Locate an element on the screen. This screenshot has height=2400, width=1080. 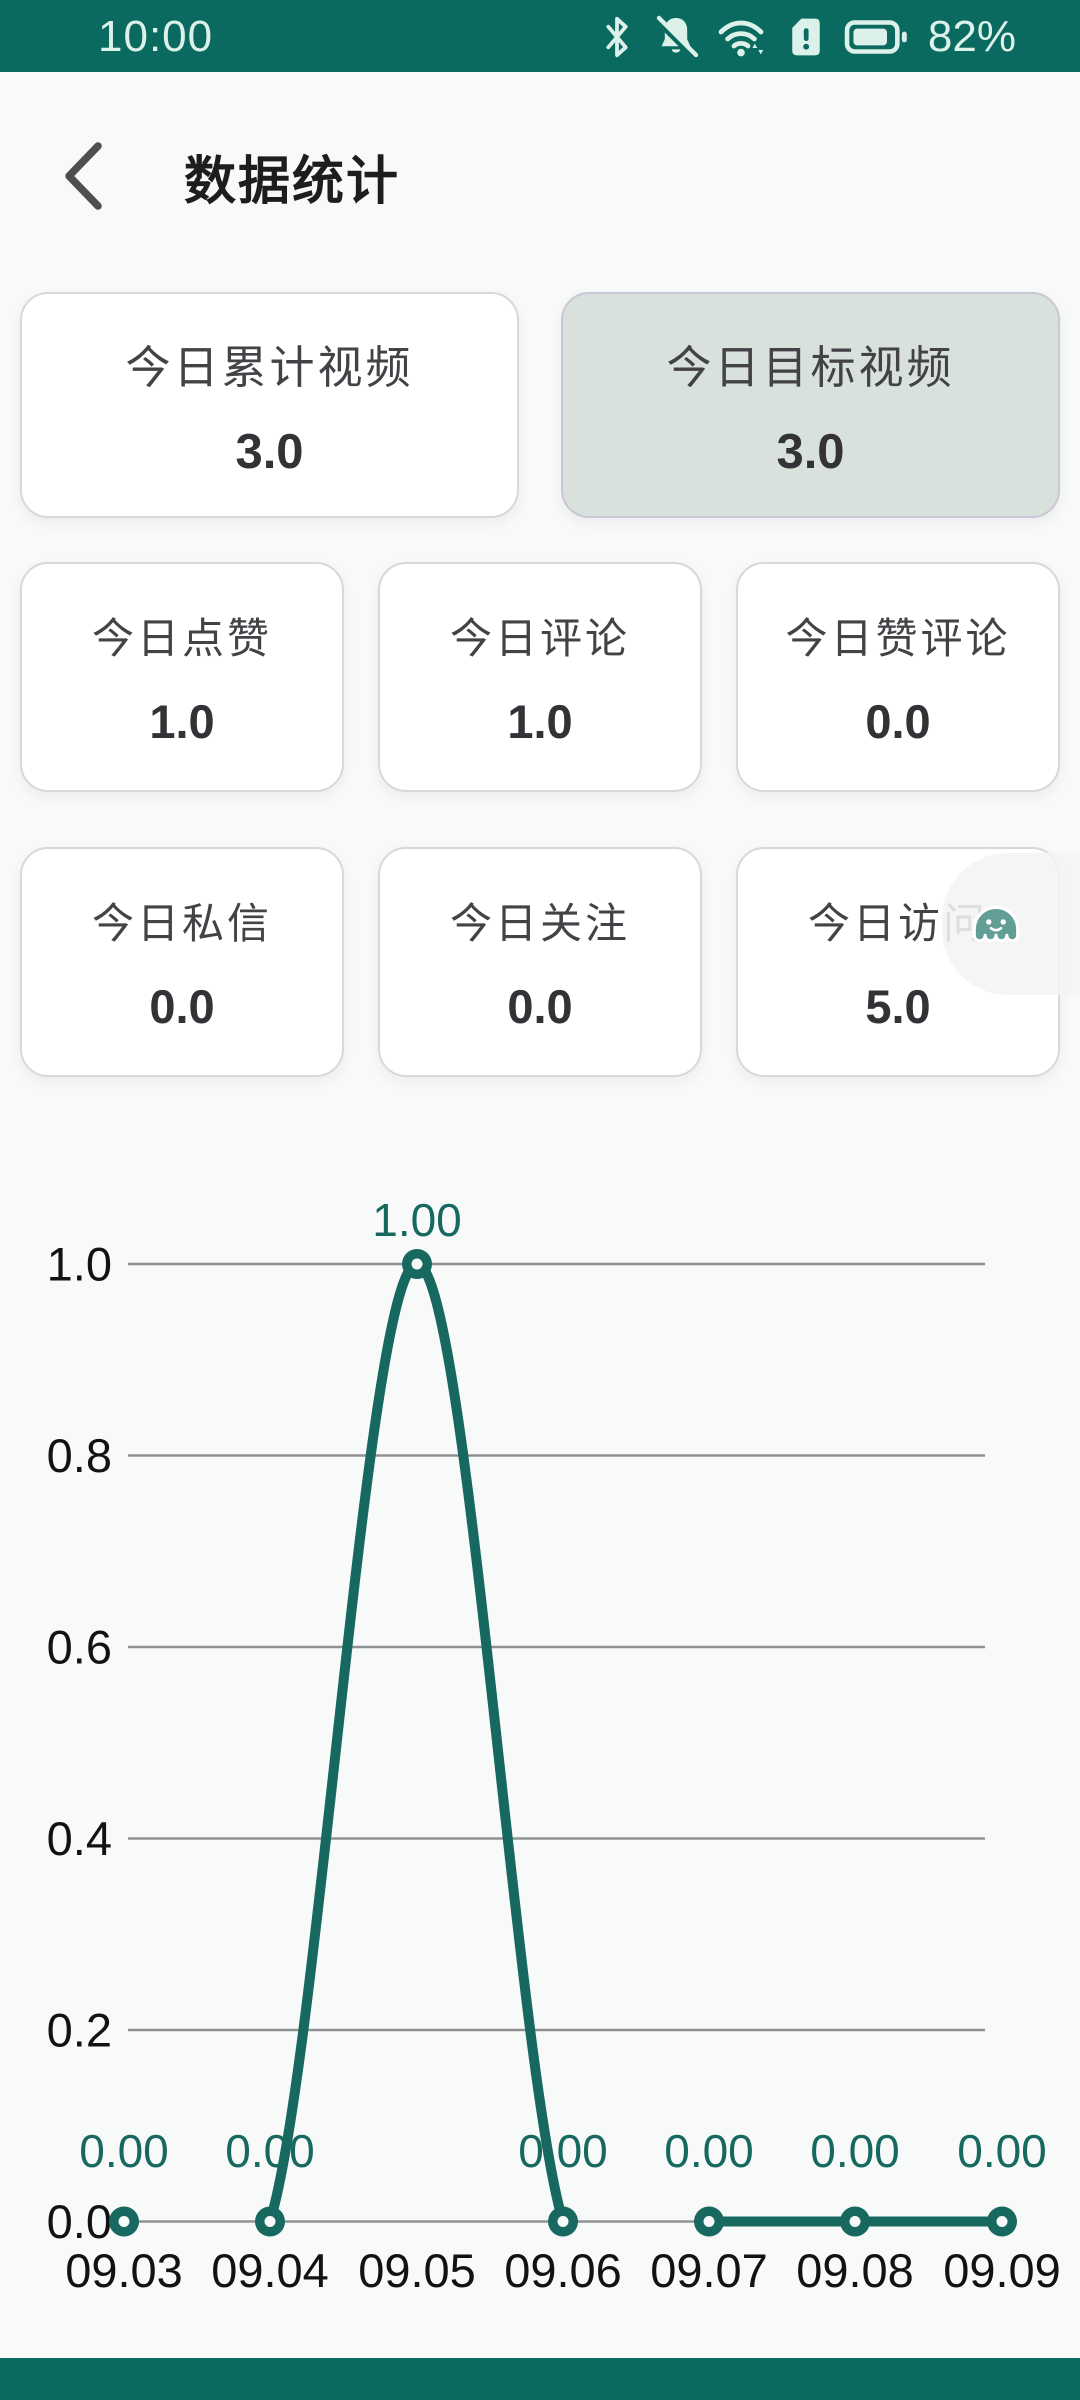
stat-card-row-1: 今日点赞 1.0 今日评论 1.0 今日赞评论 0.0 is located at coordinates (540, 677).